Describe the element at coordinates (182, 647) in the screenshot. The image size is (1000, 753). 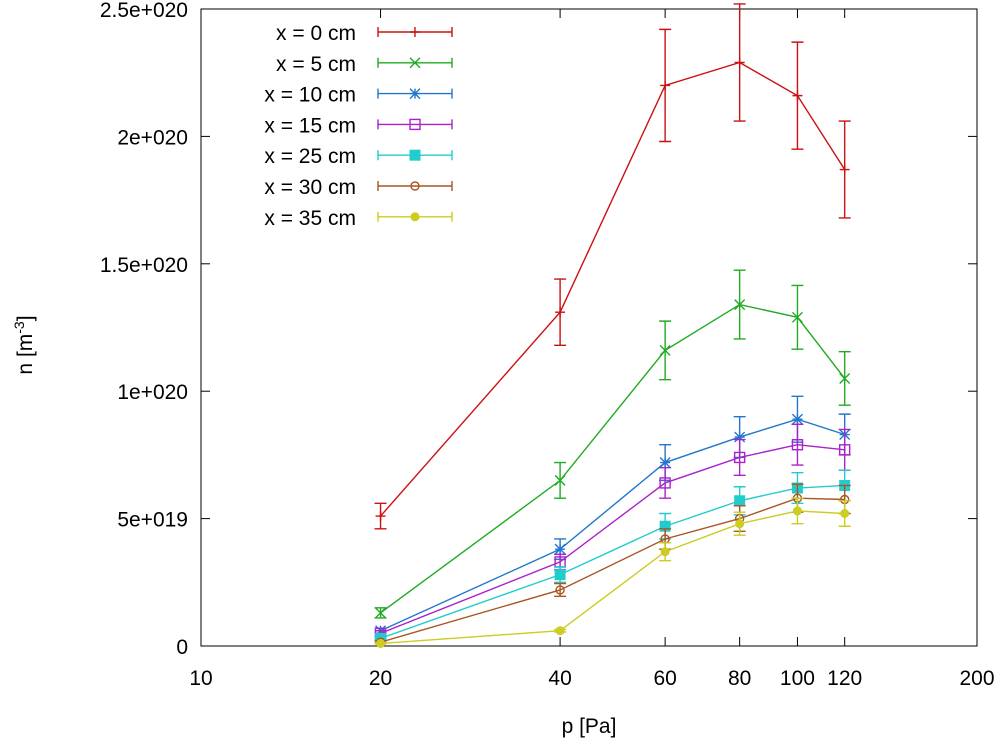
I see `y-tick-label: 0` at that location.